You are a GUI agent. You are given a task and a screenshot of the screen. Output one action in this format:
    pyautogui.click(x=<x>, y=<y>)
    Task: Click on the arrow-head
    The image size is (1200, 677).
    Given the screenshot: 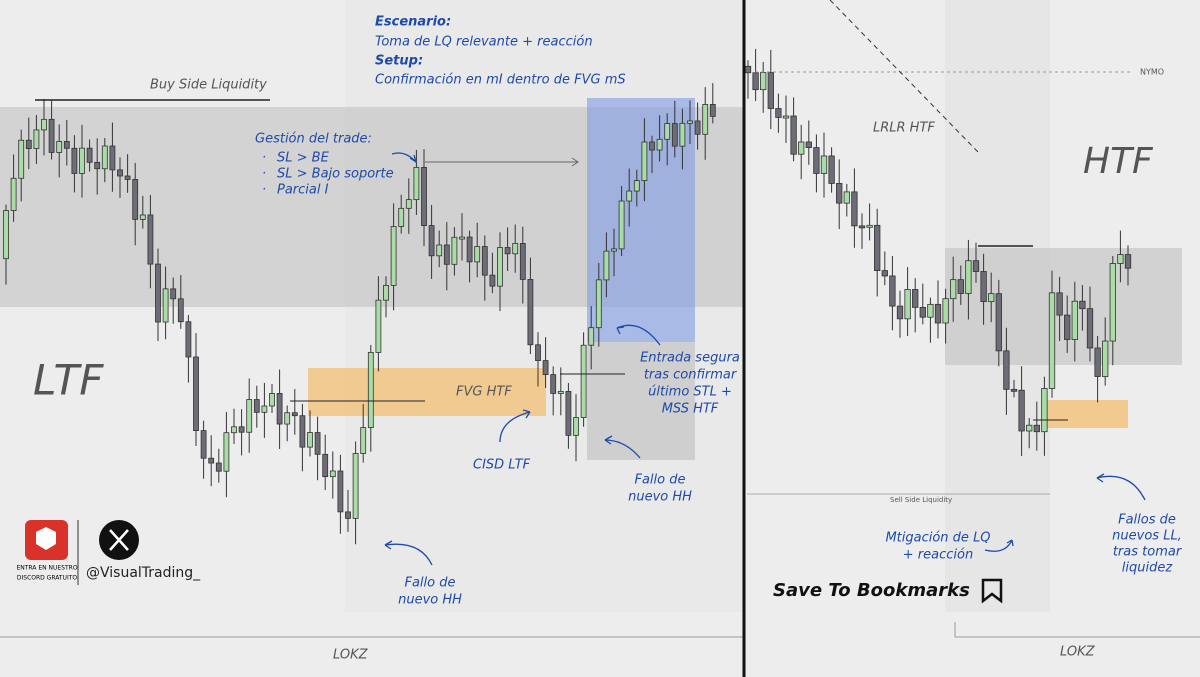 What is the action you would take?
    pyautogui.click(x=575, y=162)
    